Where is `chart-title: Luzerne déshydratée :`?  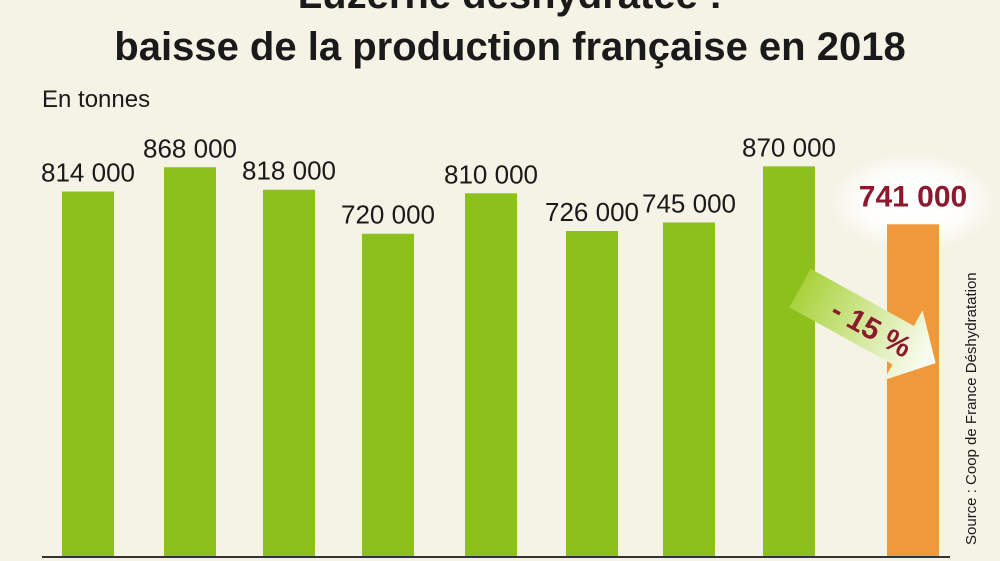
chart-title: Luzerne déshydratée : is located at coordinates (510, 8).